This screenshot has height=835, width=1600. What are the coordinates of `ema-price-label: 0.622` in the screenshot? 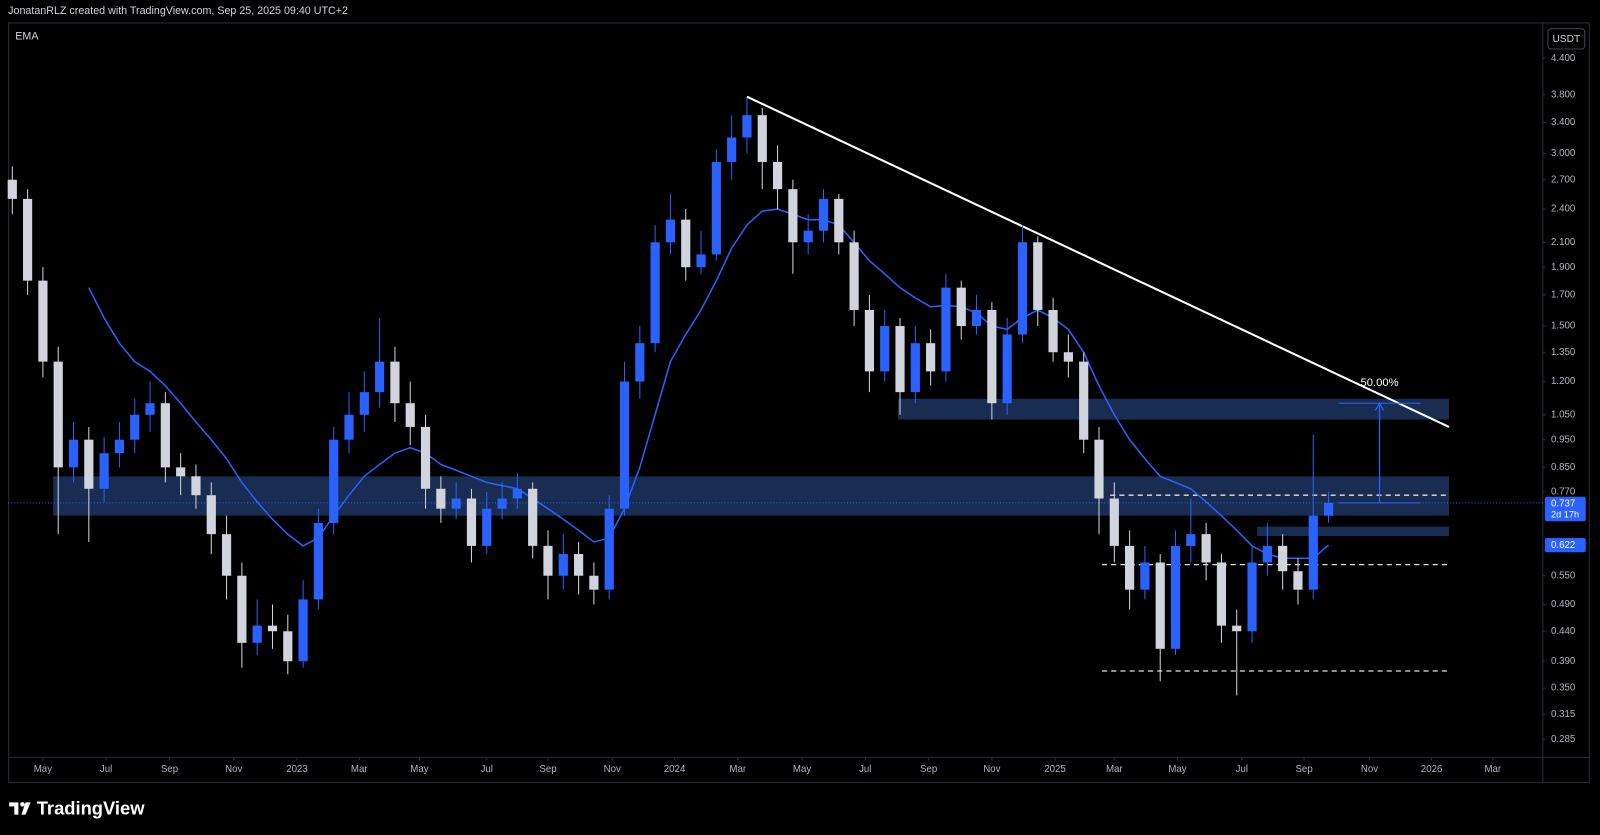 It's located at (1563, 545).